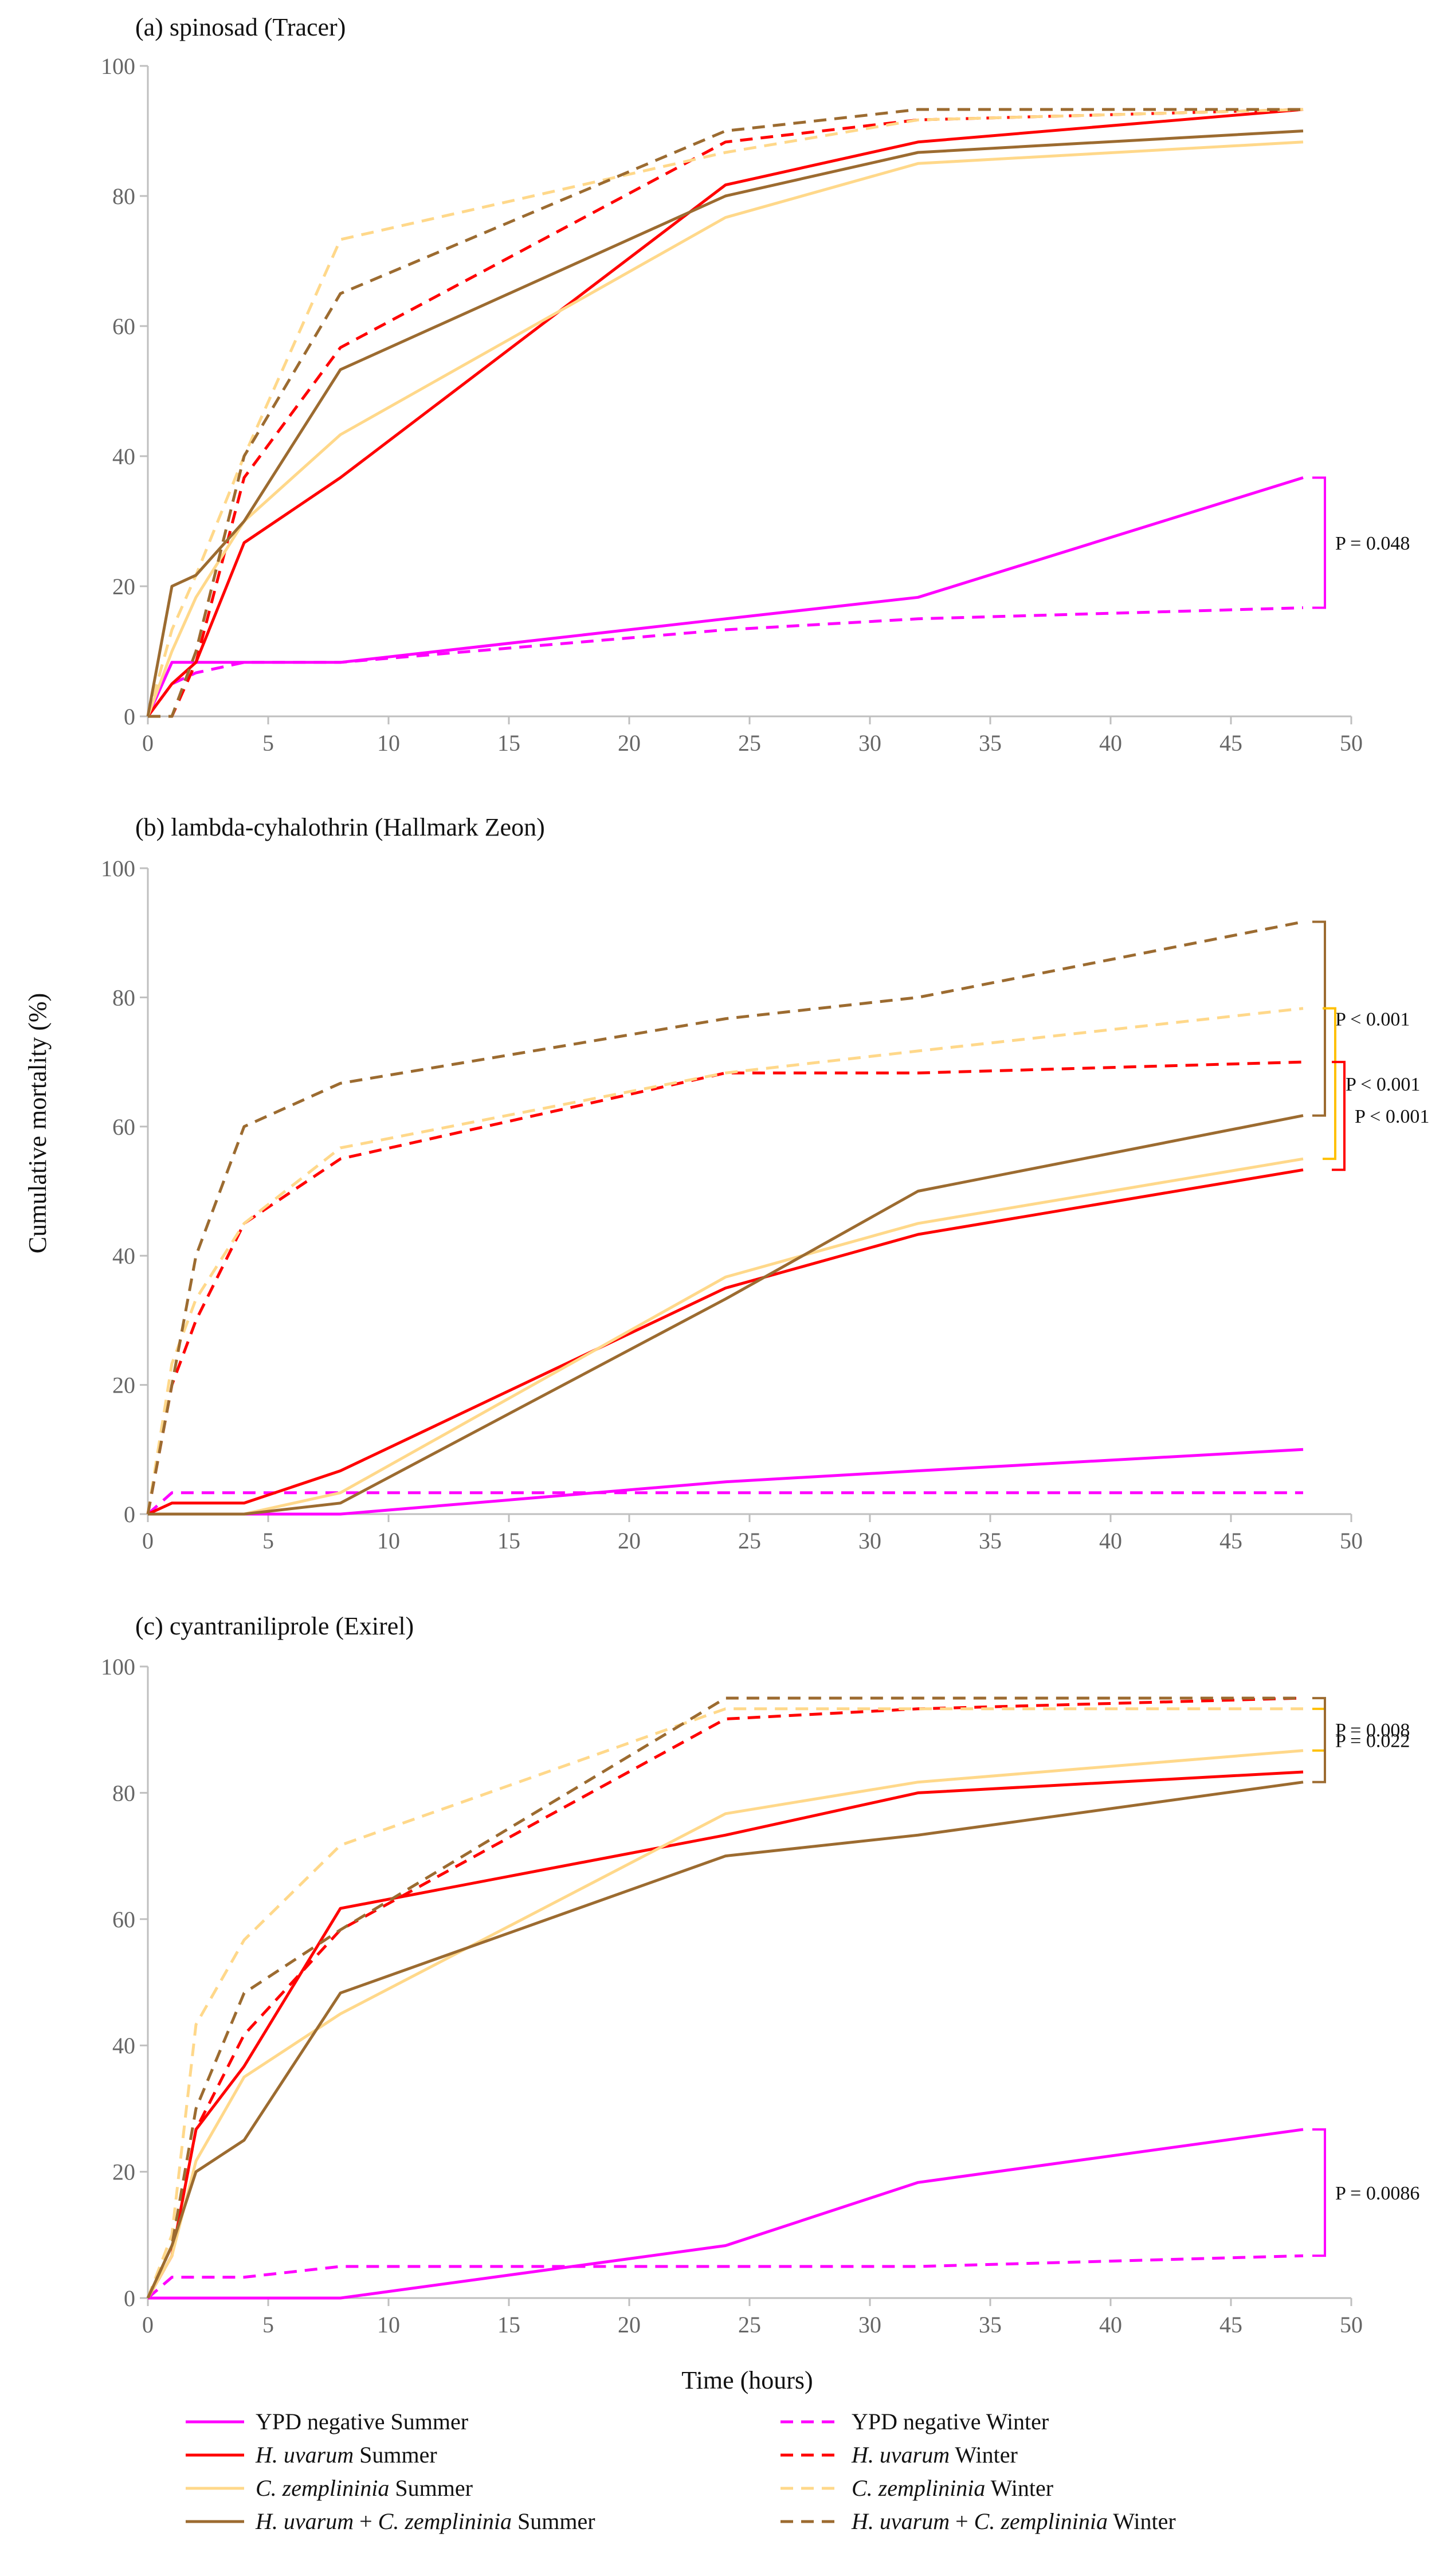  I want to click on y-axis-label: Cumulative mortality (%), so click(38, 1123).